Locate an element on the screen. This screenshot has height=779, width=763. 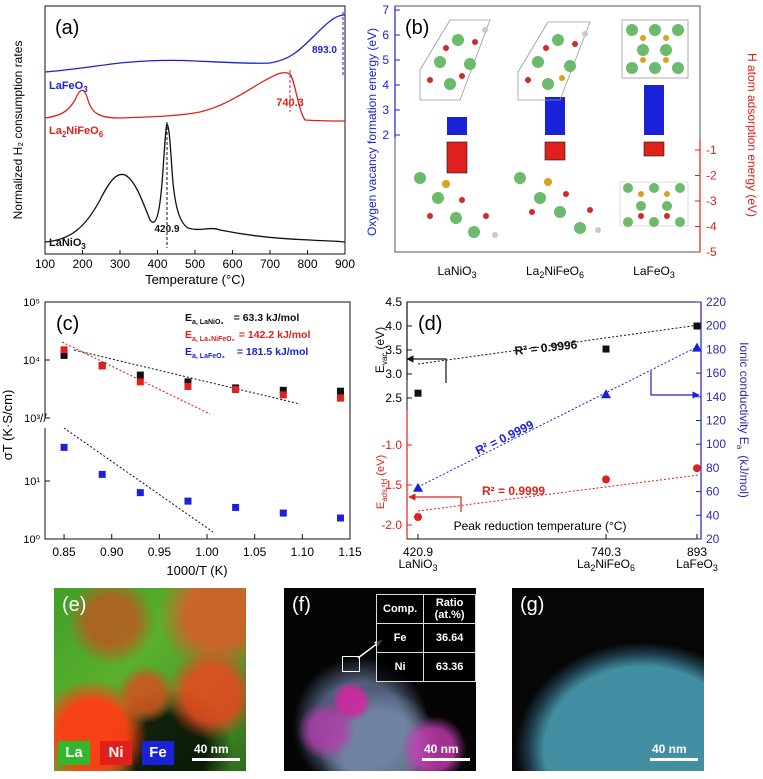
b-right-tick-label: -5 is located at coordinates (711, 252).